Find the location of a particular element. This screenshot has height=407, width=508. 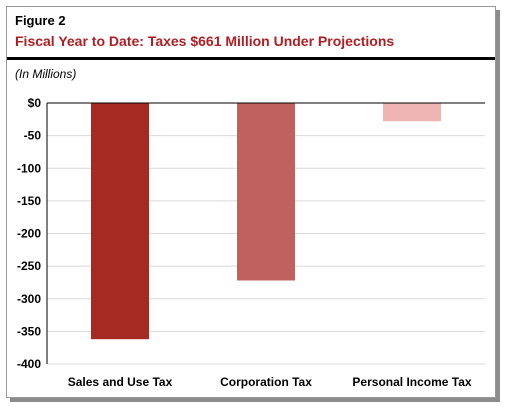

y-tick-label: -200 is located at coordinates (29, 234).